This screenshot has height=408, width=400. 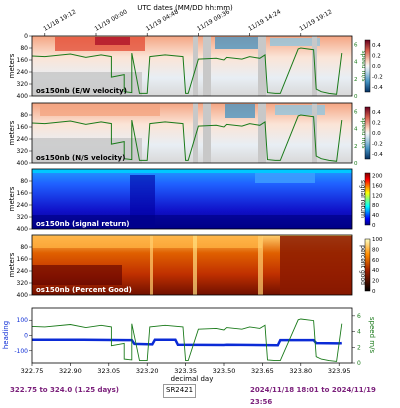 I want to click on speed-axis-tick-label-0: 6, so click(x=359, y=316).